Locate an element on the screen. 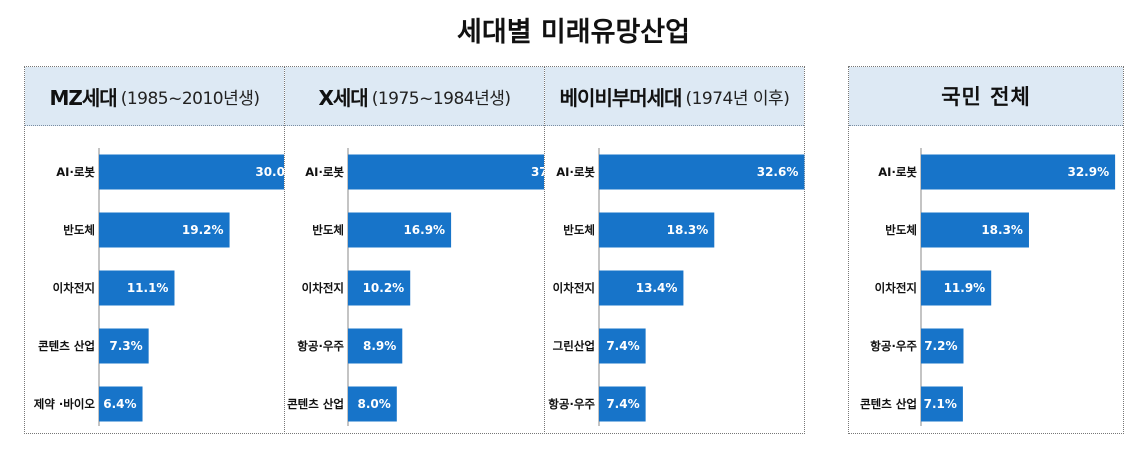 This screenshot has width=1147, height=453. value-label: 7.2% is located at coordinates (940, 346).